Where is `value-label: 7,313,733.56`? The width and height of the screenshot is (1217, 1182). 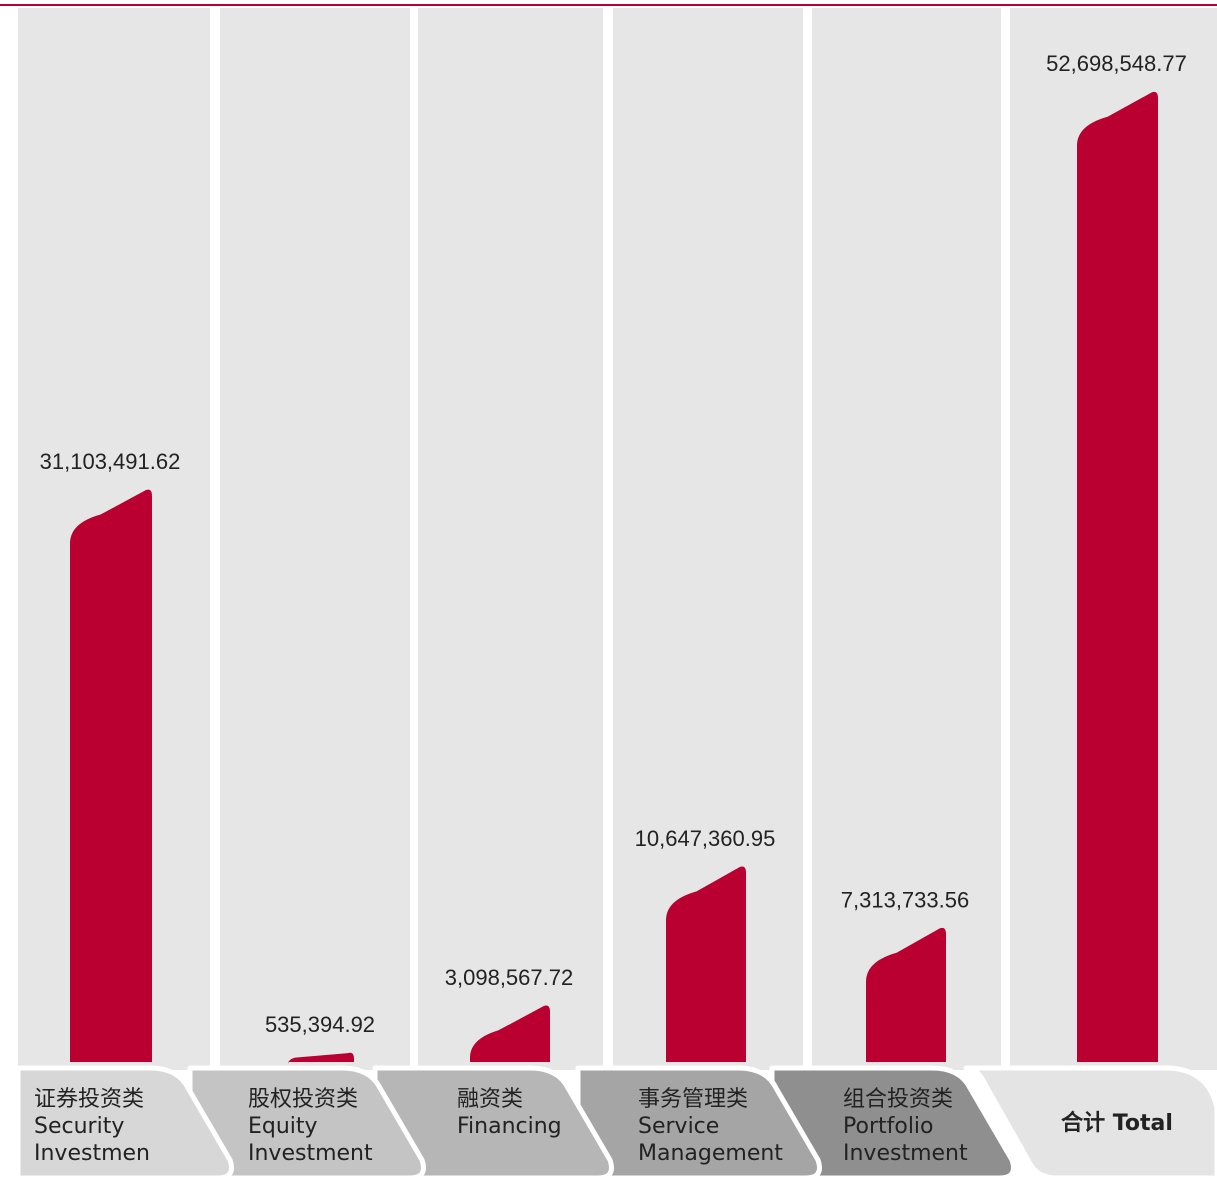
value-label: 7,313,733.56 is located at coordinates (905, 899).